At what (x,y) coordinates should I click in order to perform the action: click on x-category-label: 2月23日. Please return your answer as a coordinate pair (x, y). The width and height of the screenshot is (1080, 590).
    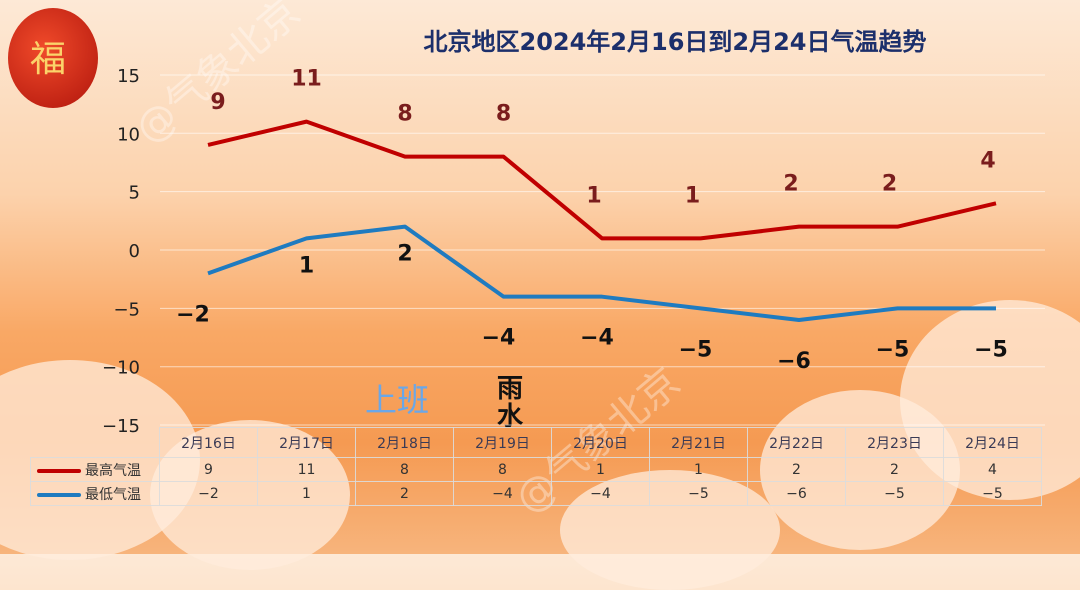
    Looking at the image, I should click on (894, 442).